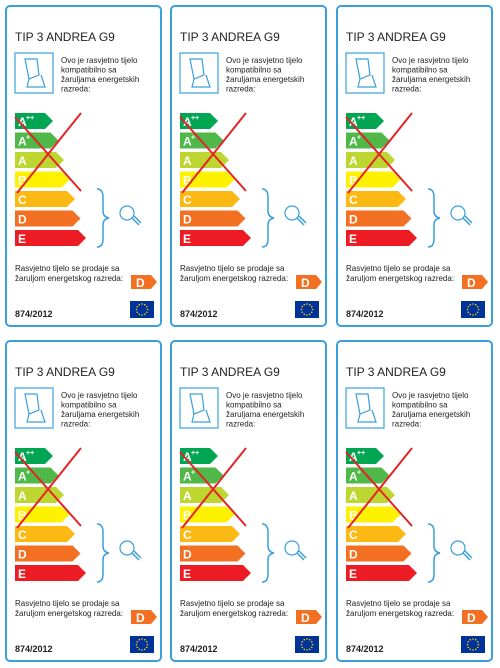 This screenshot has width=500, height=668. I want to click on sold-class: D, so click(471, 283).